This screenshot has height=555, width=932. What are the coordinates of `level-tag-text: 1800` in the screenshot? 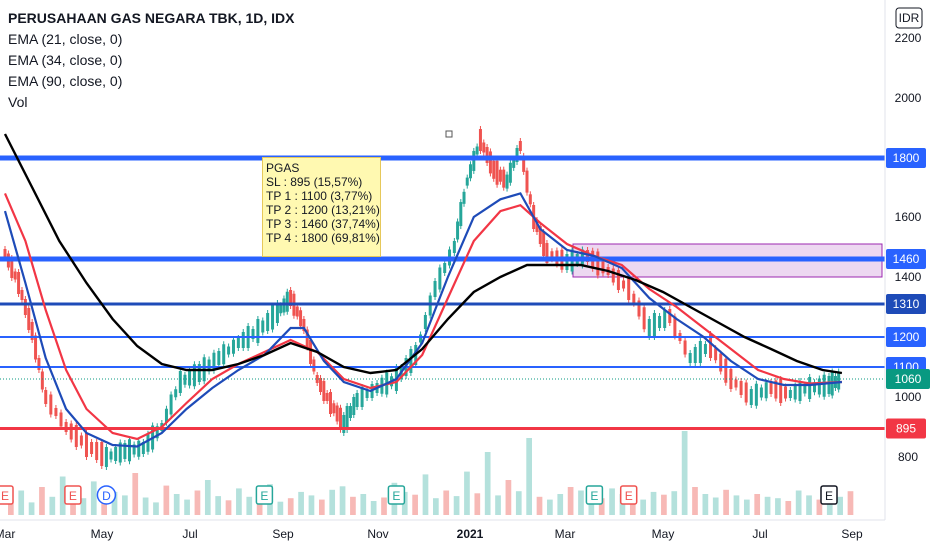 It's located at (906, 158).